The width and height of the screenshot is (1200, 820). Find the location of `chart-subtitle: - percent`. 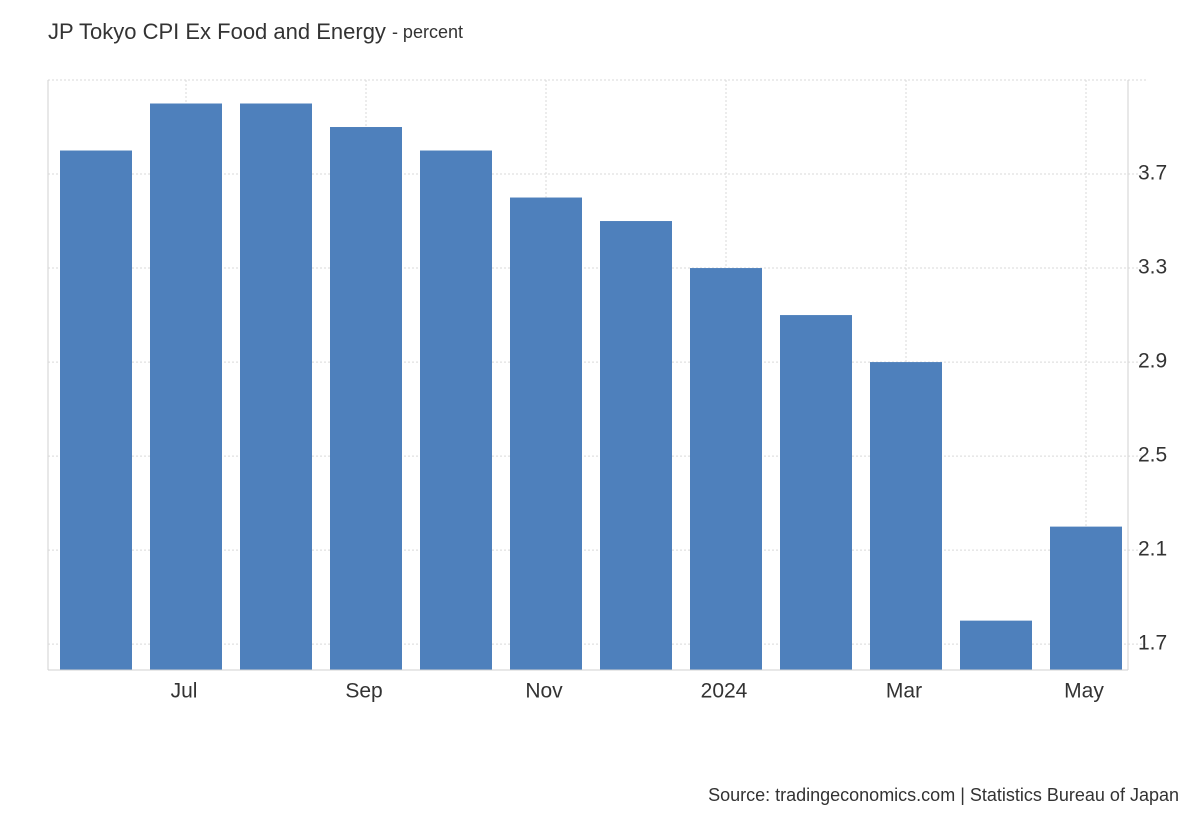

chart-subtitle: - percent is located at coordinates (427, 32).